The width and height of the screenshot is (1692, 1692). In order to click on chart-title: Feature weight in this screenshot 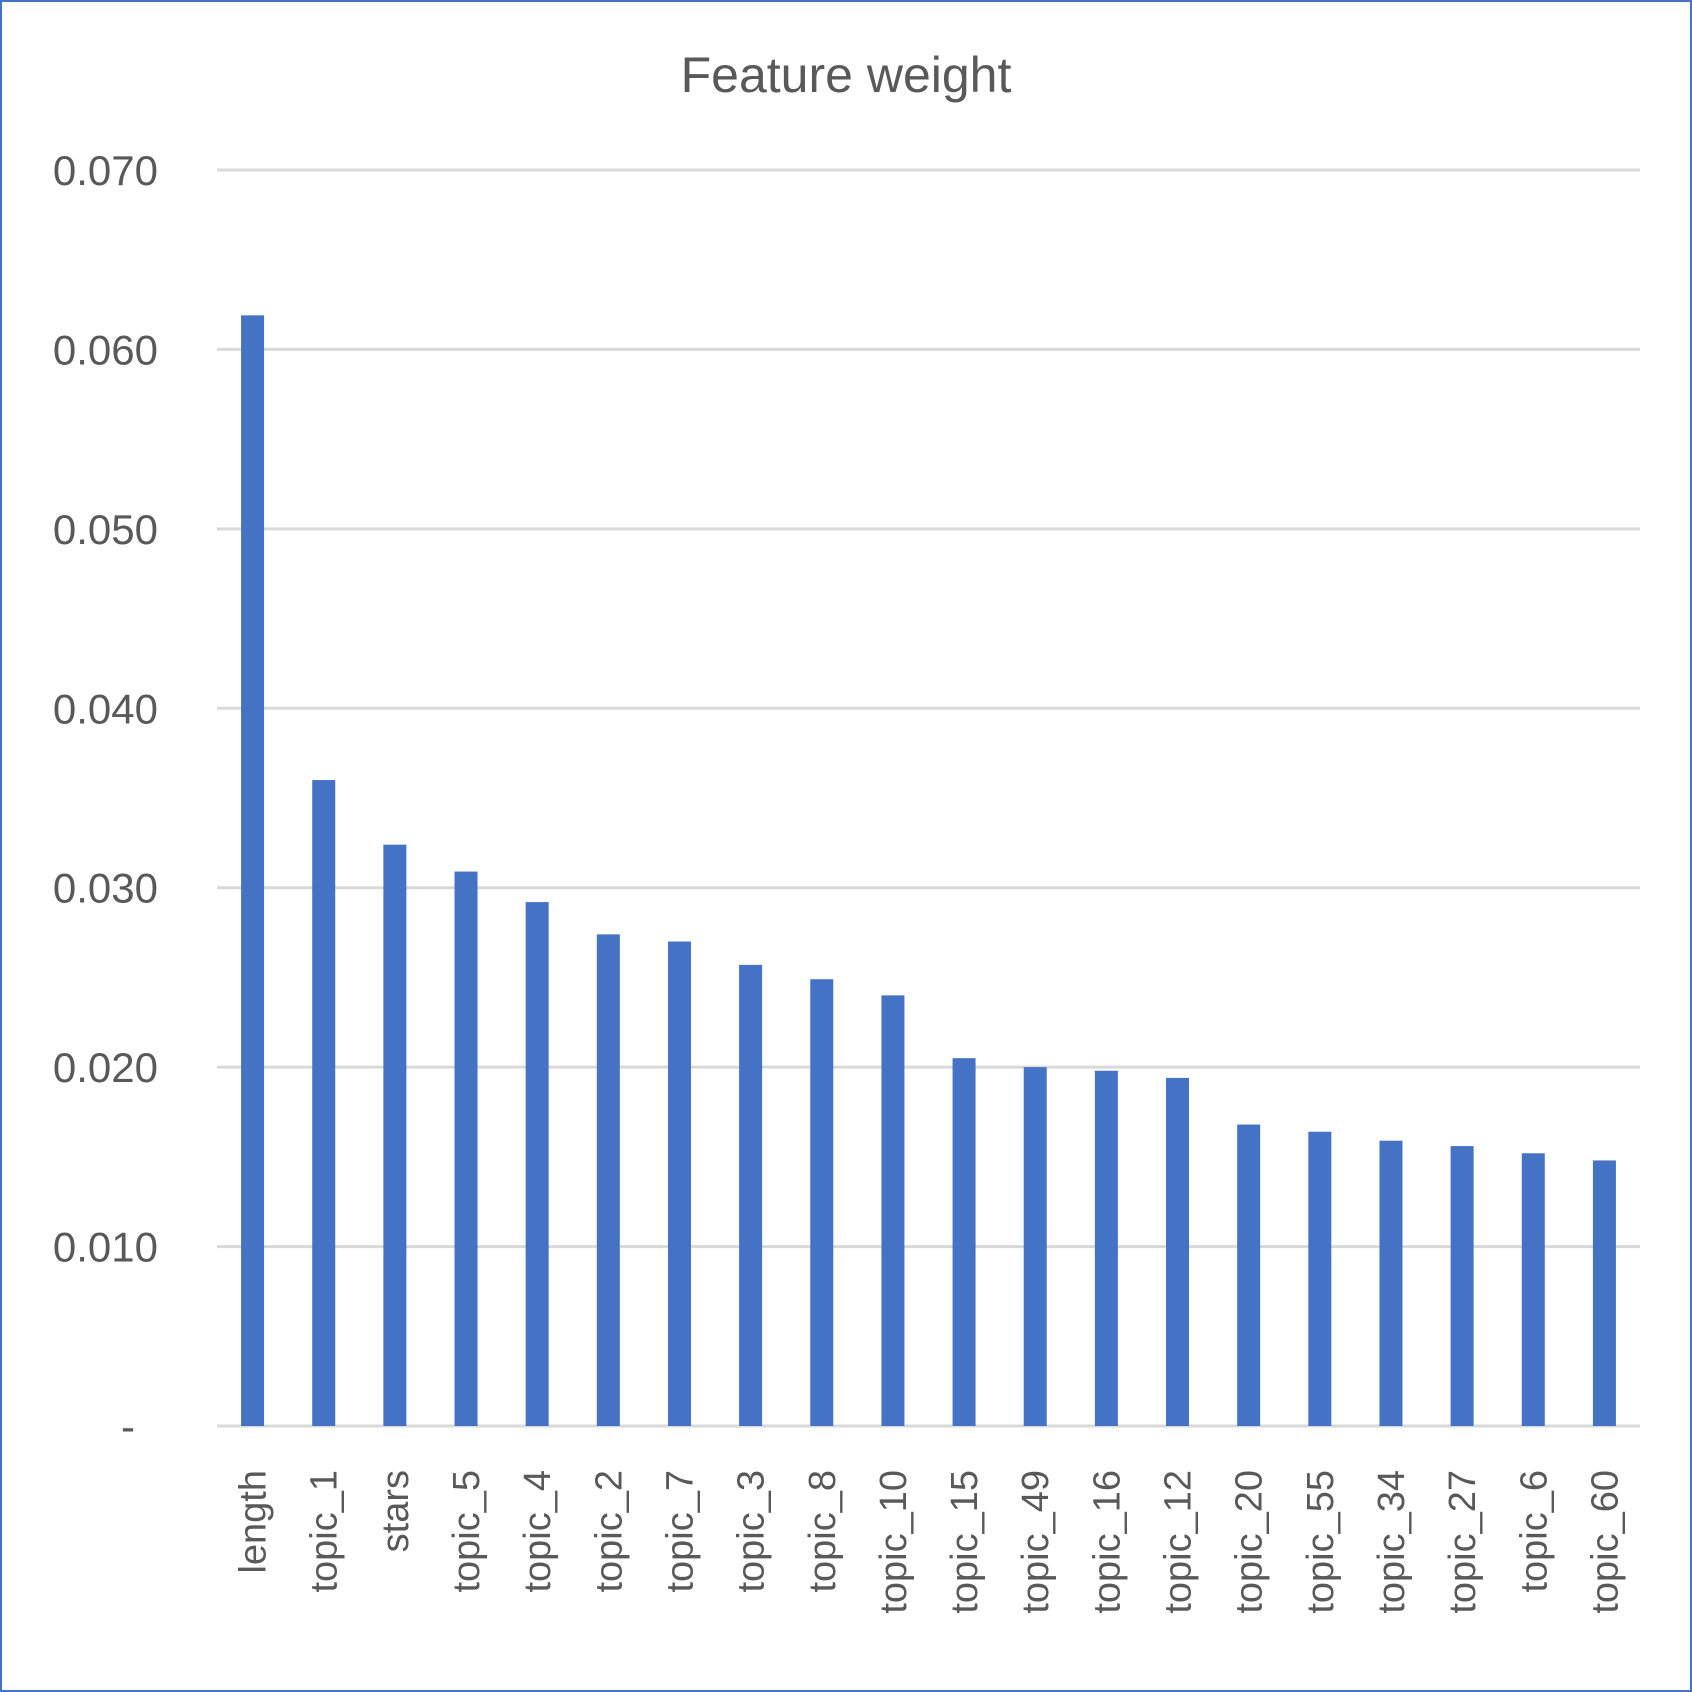, I will do `click(846, 75)`.